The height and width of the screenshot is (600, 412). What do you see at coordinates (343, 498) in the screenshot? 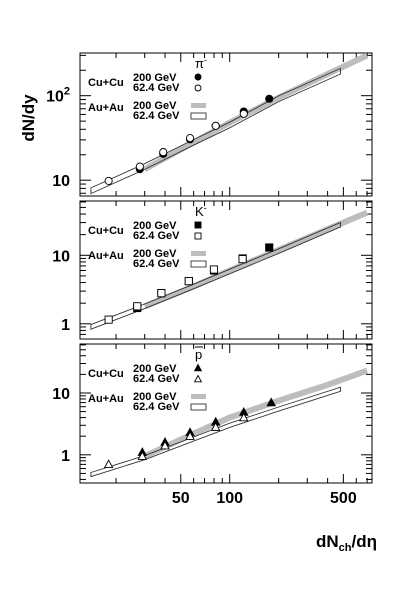
I see `x-tick-label: 500` at bounding box center [343, 498].